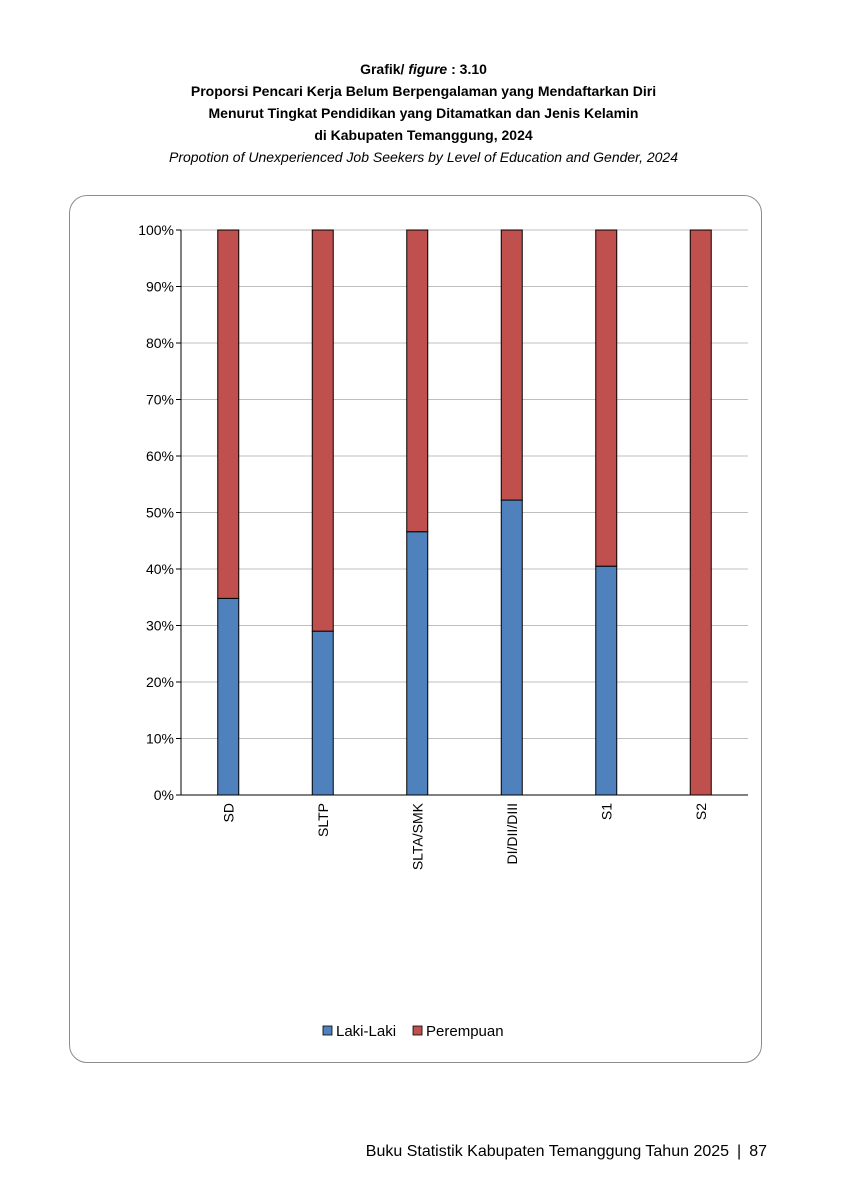 This screenshot has width=847, height=1200. Describe the element at coordinates (323, 820) in the screenshot. I see `x-tick-label: SLTP` at that location.